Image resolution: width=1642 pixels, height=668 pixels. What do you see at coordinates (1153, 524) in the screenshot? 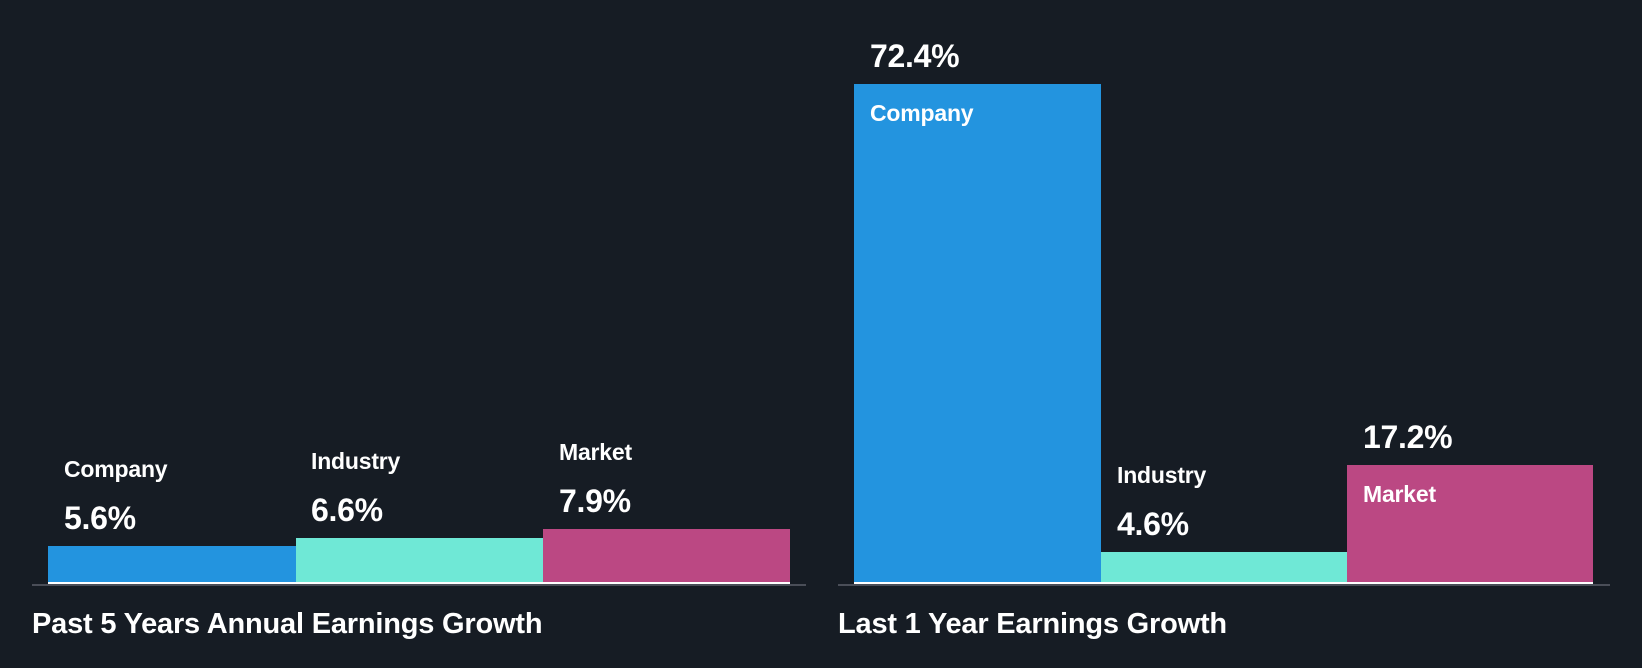
I see `bar-value-industry: 4.6%` at bounding box center [1153, 524].